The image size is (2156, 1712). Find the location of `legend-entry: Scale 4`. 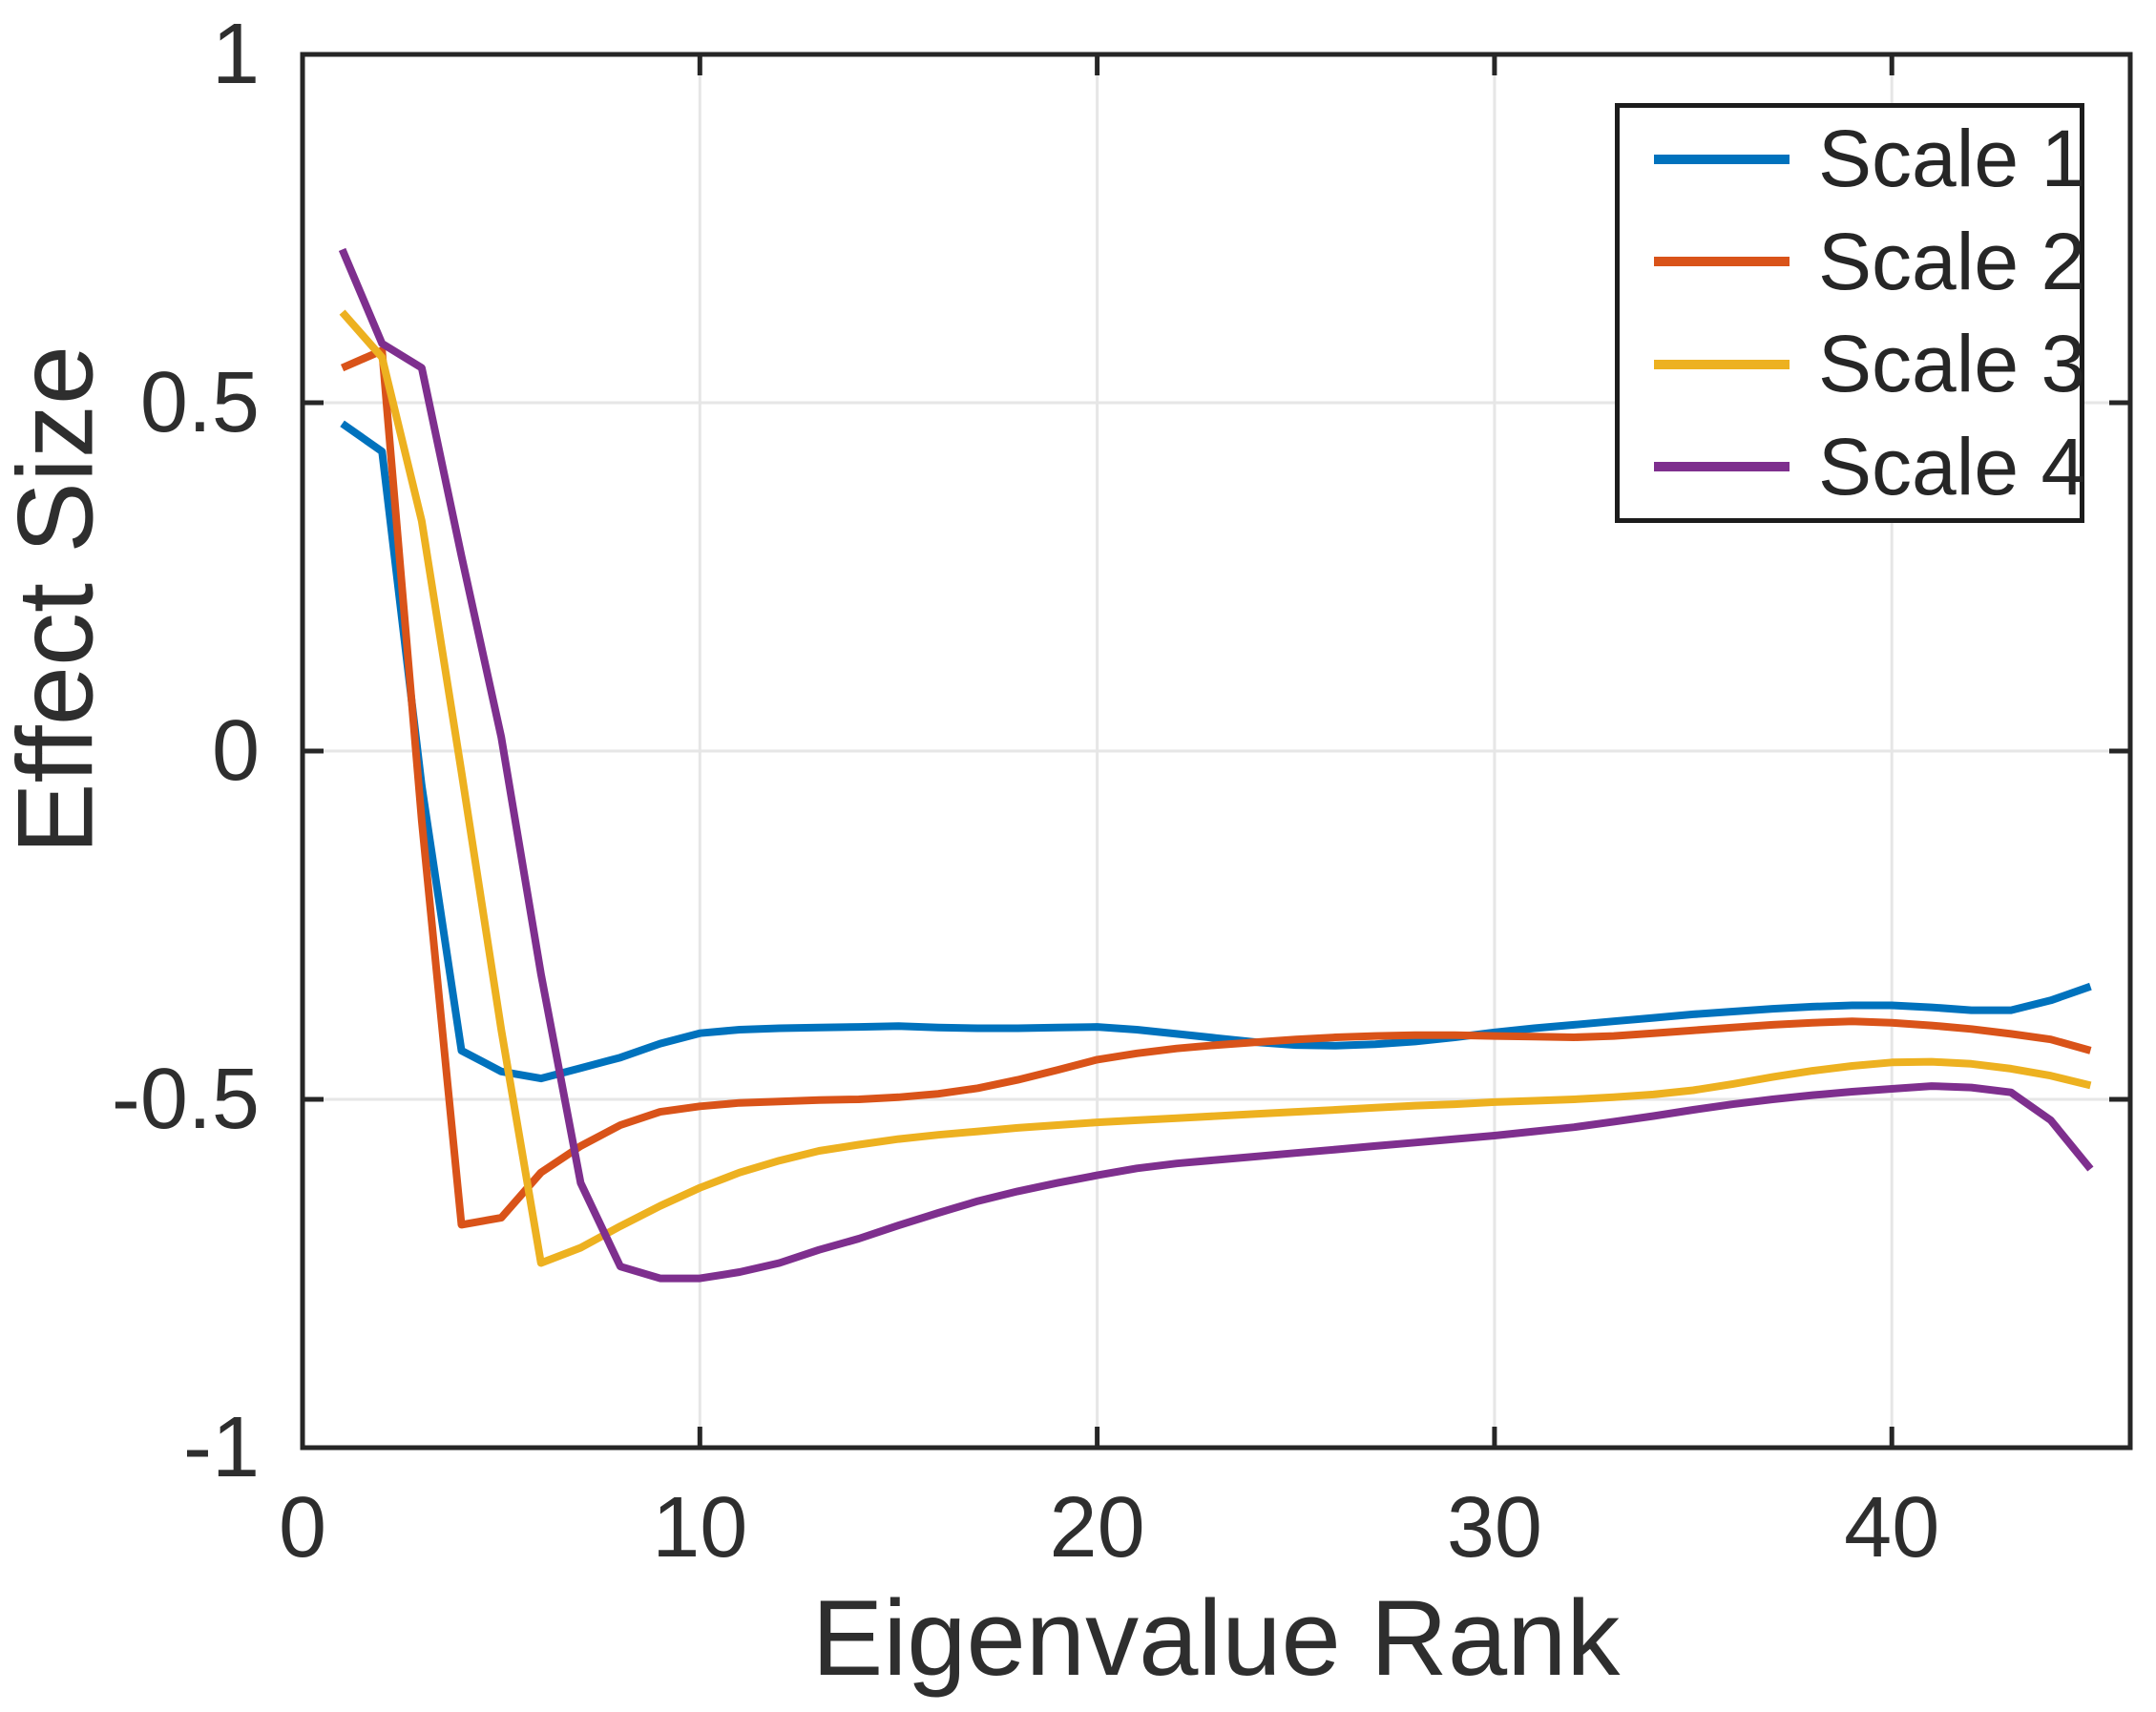

legend-entry: Scale 4 is located at coordinates (1852, 466).